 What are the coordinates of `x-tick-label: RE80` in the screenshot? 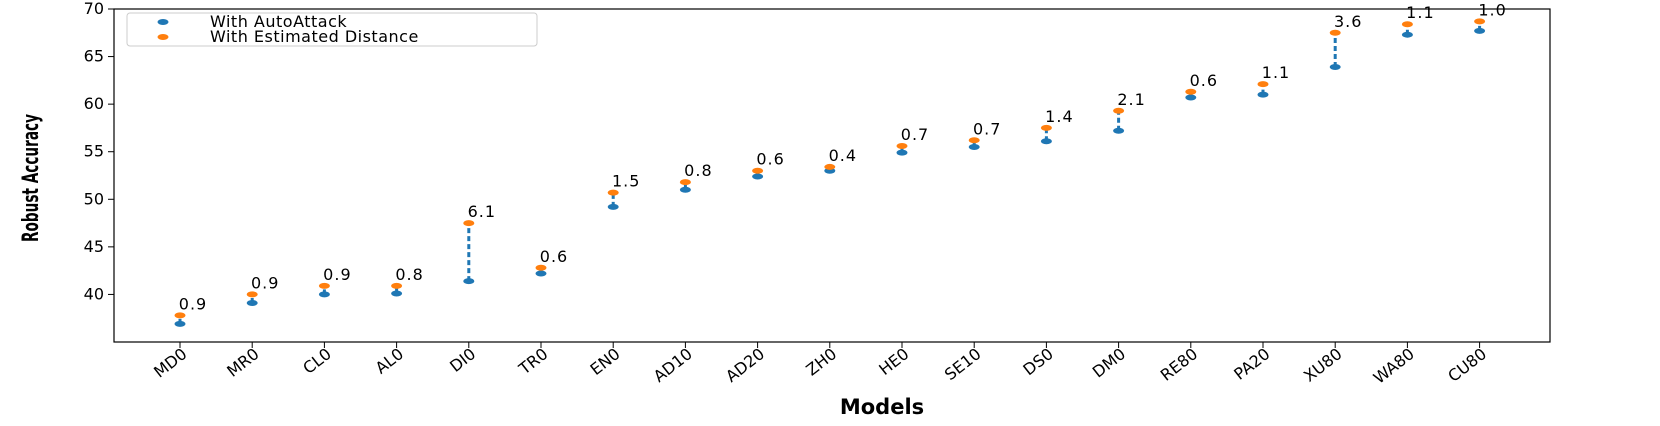 It's located at (1179, 364).